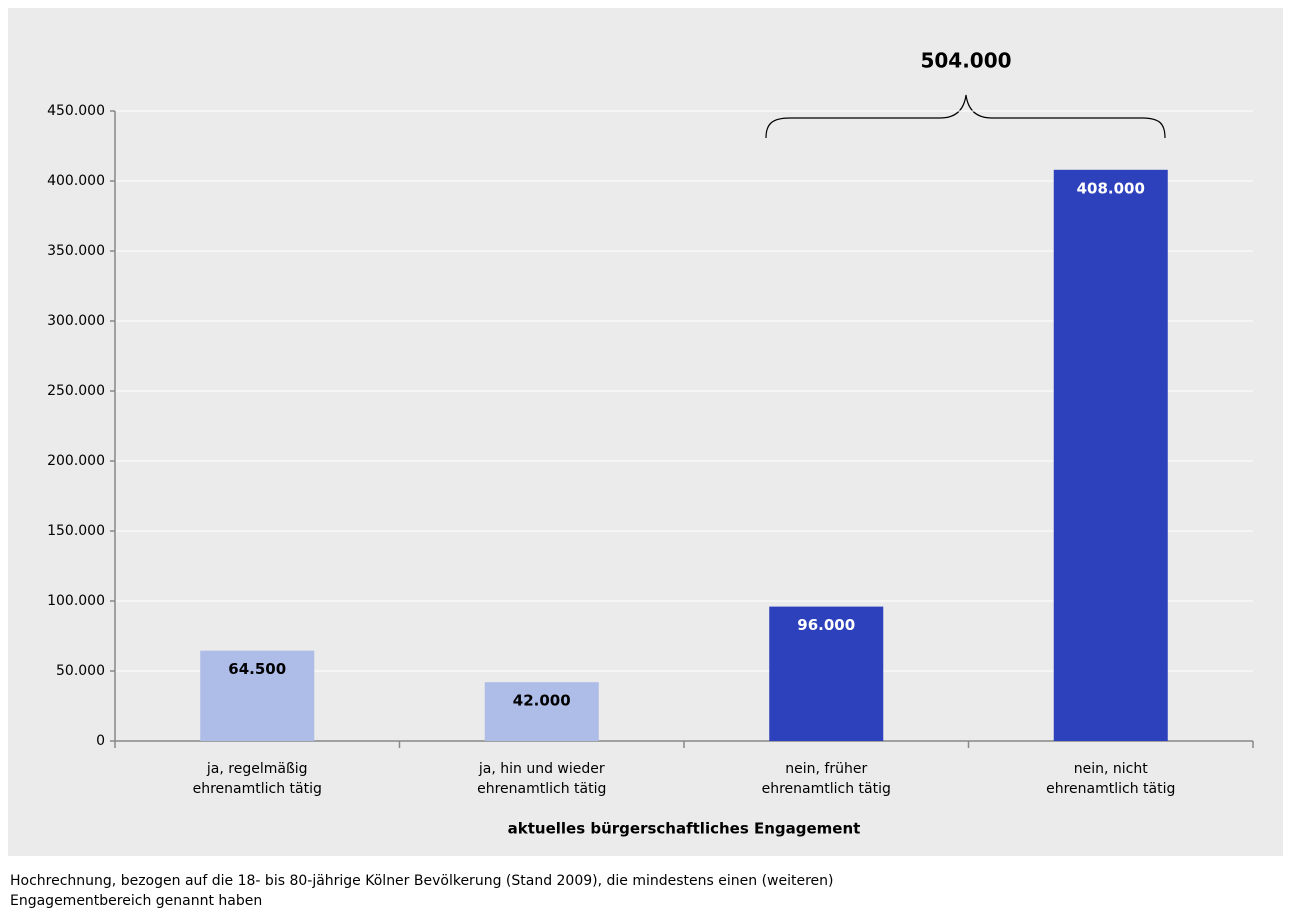  Describe the element at coordinates (684, 829) in the screenshot. I see `x-axis-title: aktuelles bürgerschaftliches Engagement` at that location.